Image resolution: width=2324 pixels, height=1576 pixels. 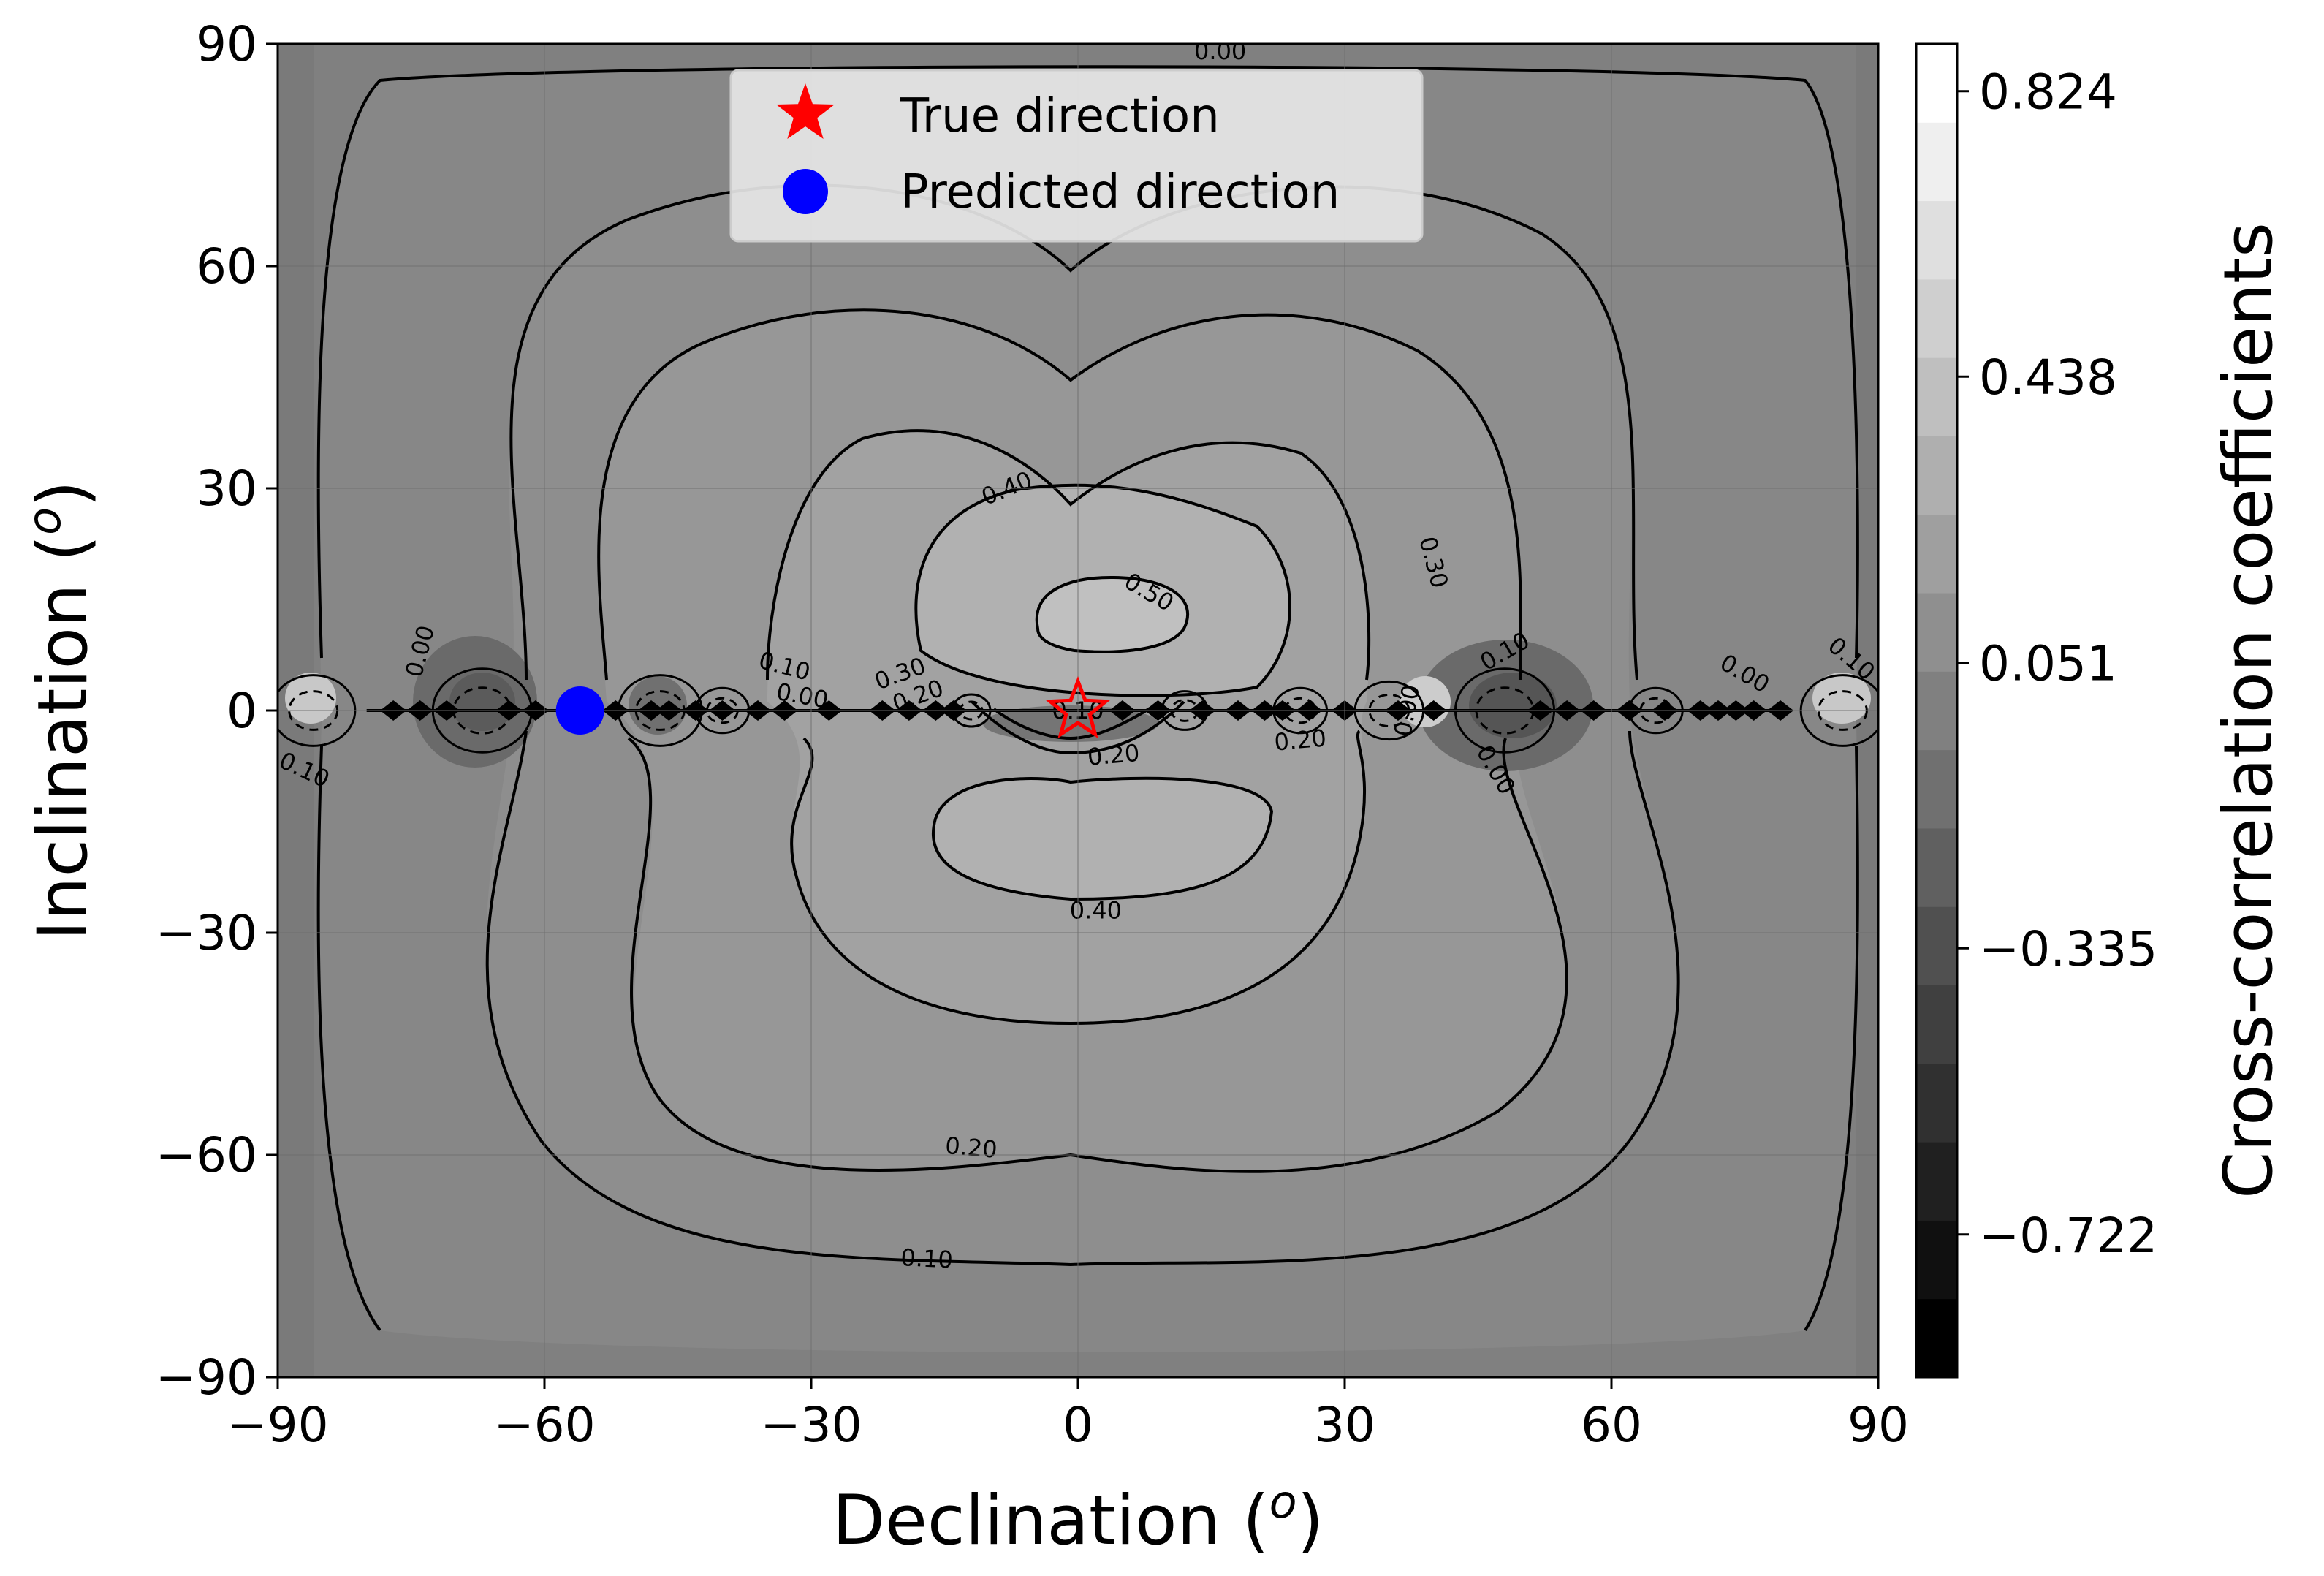 I want to click on x-tick-label-4: 30, so click(x=1344, y=1425).